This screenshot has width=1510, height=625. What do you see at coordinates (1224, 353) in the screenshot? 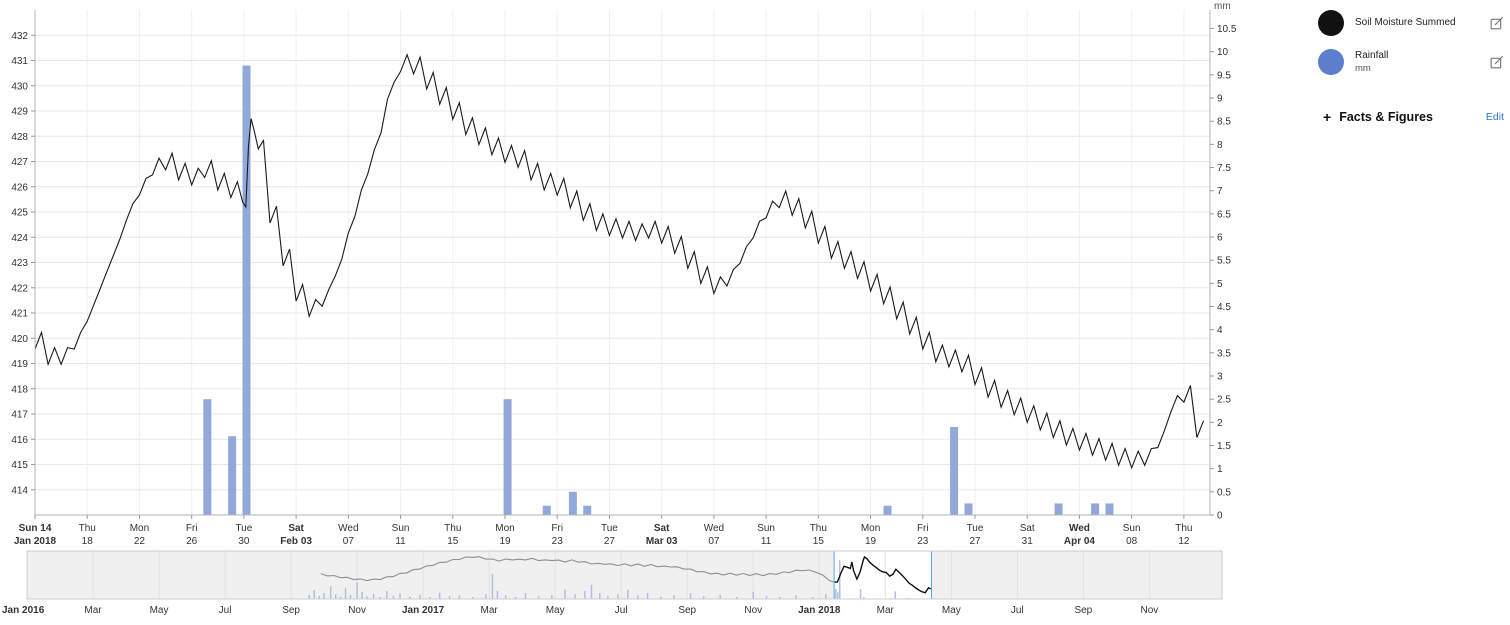
I see `svg-text: 3.5` at bounding box center [1224, 353].